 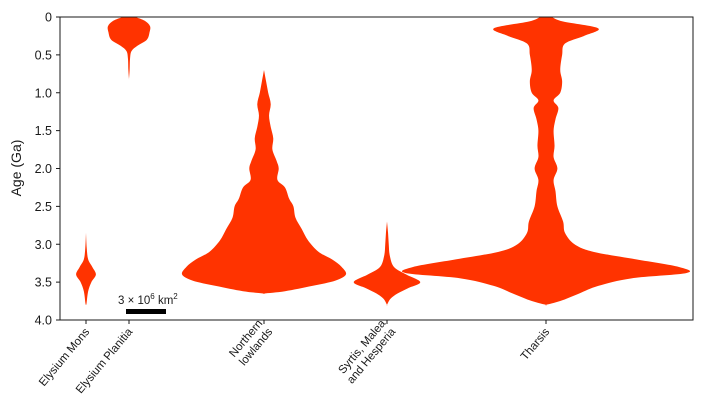 I want to click on x-tick-label: Syrtis, Maleaand Hesperia, so click(x=367, y=351).